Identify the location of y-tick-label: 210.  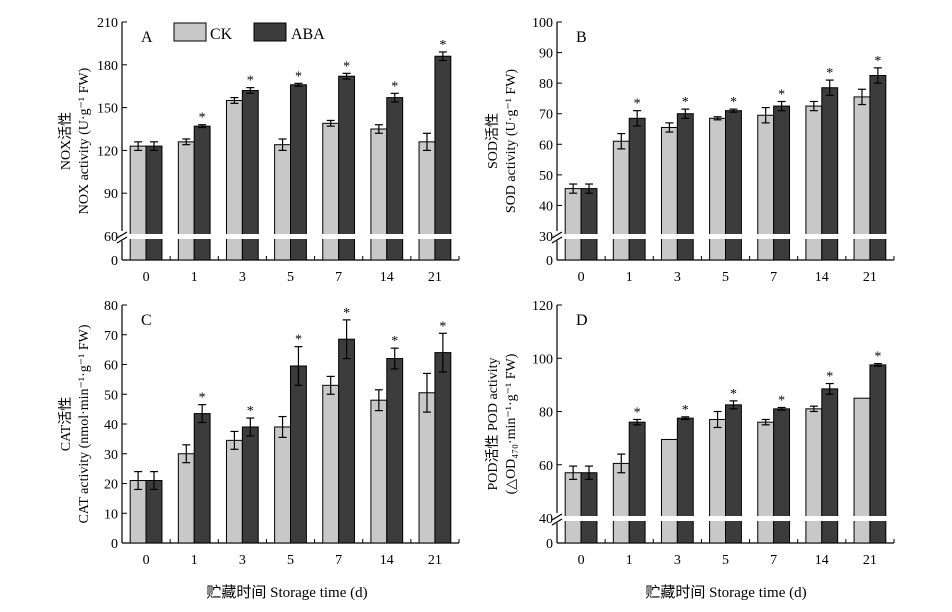
(107, 23).